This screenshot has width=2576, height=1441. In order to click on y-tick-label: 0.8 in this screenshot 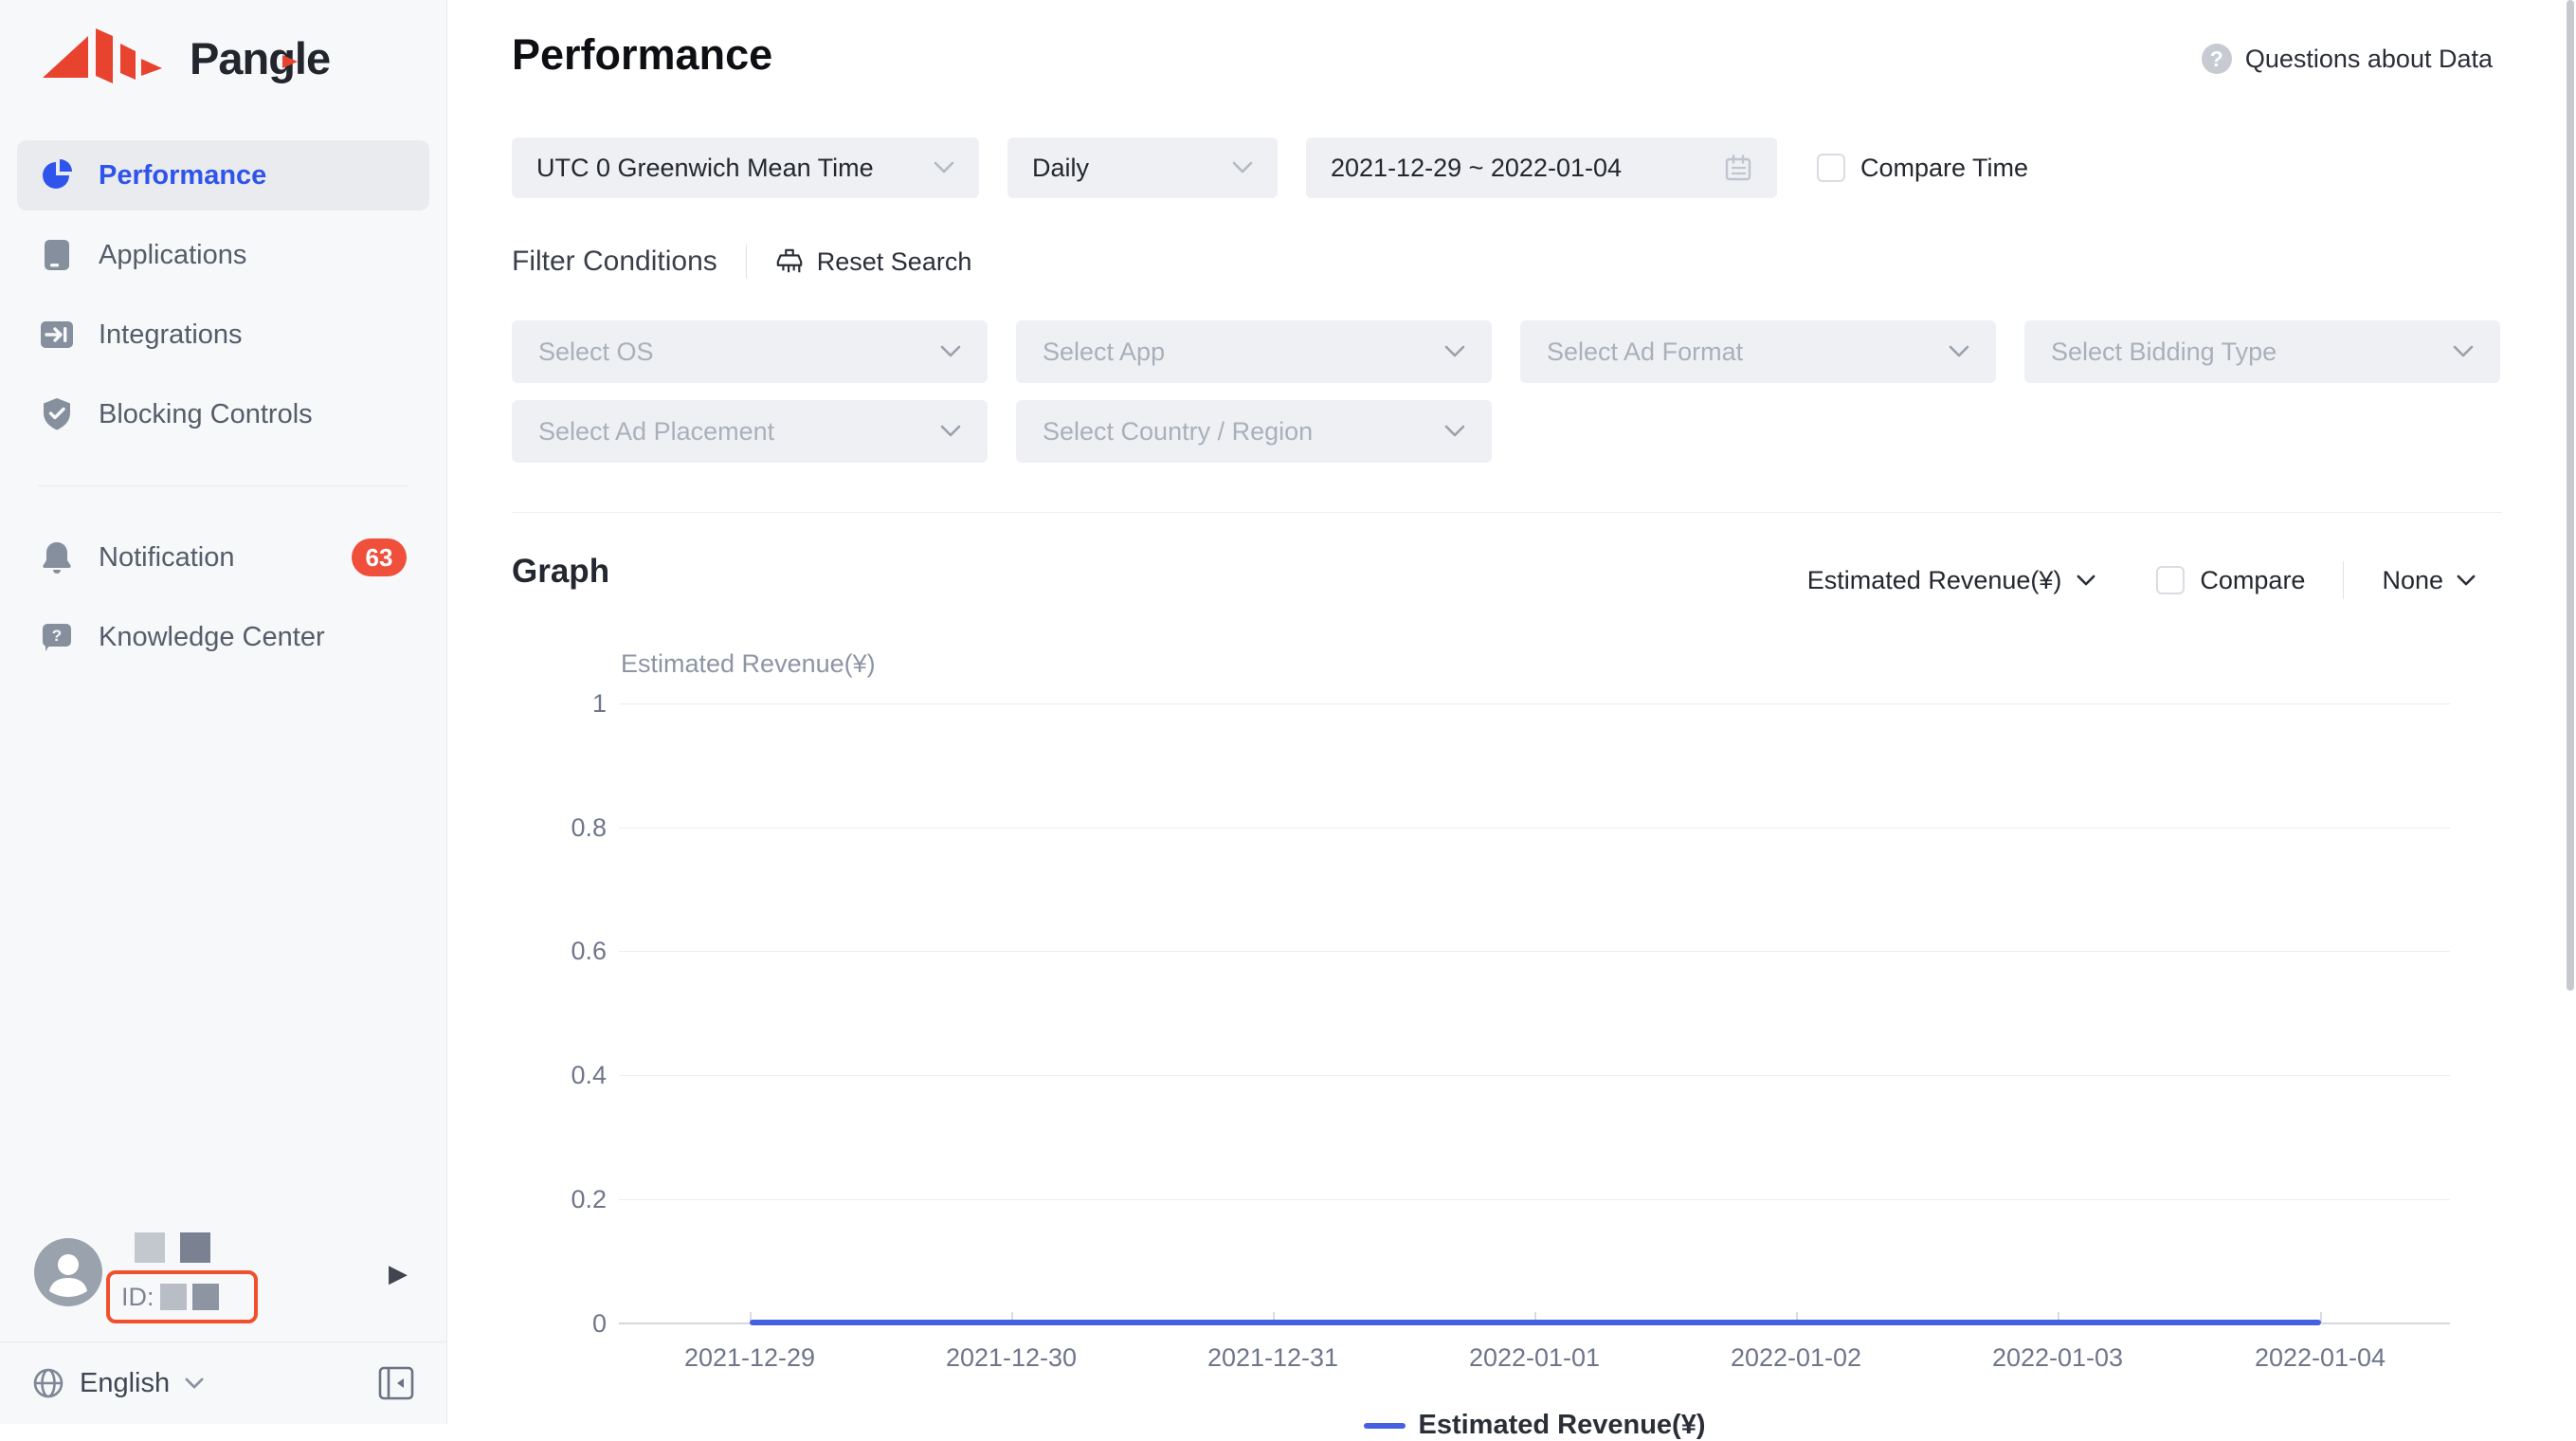, I will do `click(589, 827)`.